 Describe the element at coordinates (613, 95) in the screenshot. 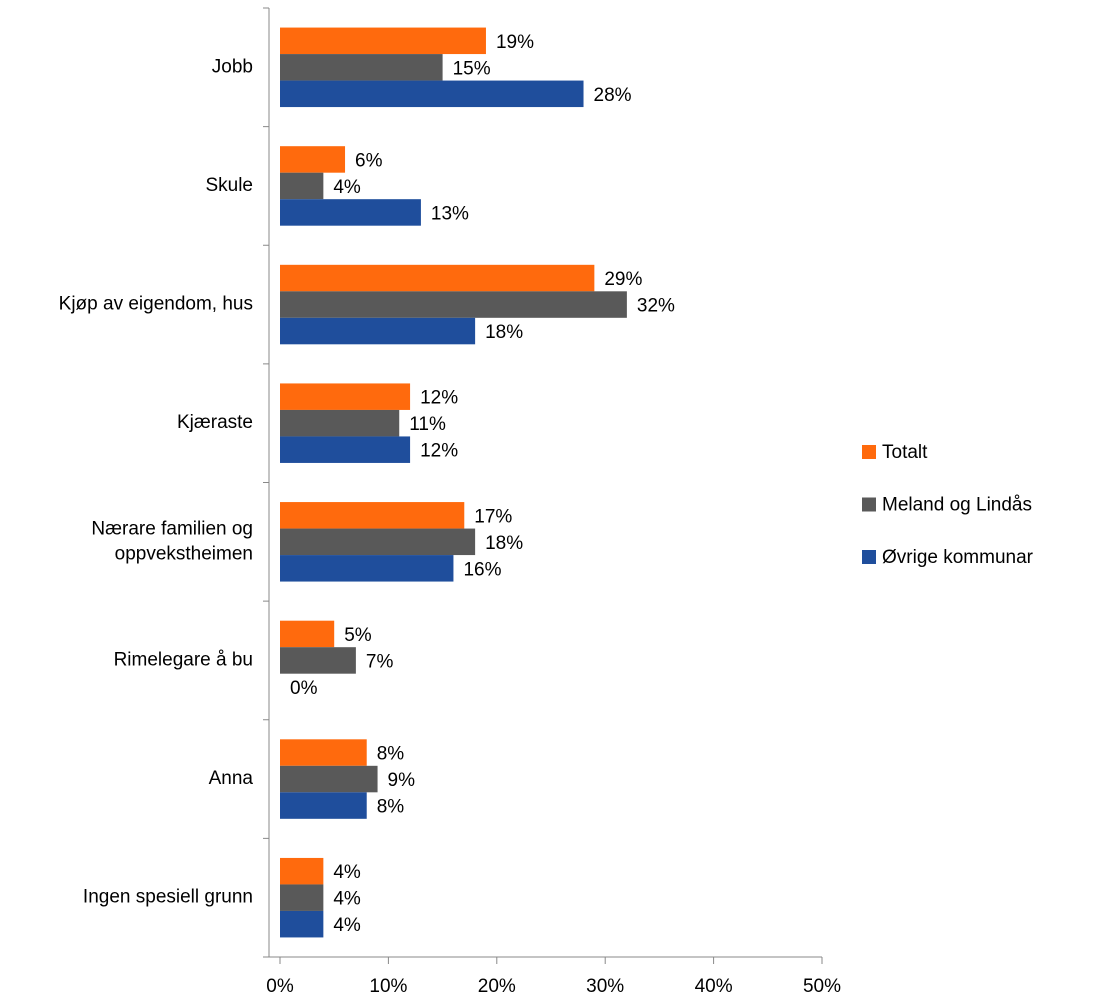

I see `value-label: 28%` at that location.